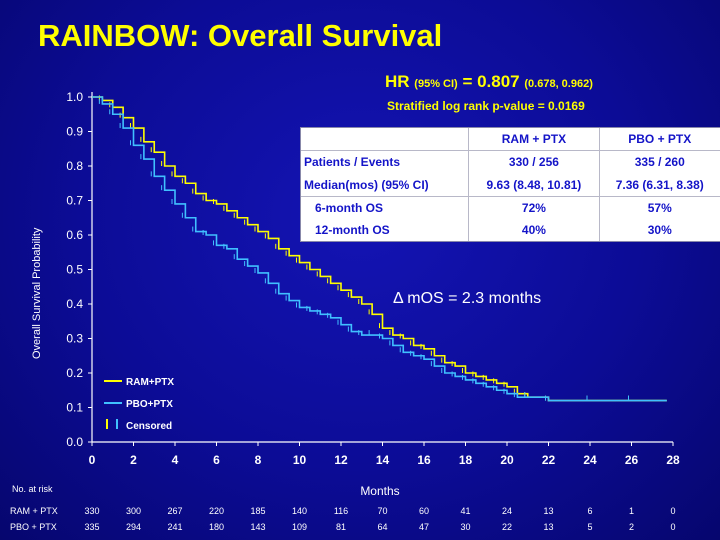 The image size is (720, 540). Describe the element at coordinates (590, 511) in the screenshot. I see `risk-value: 6` at that location.